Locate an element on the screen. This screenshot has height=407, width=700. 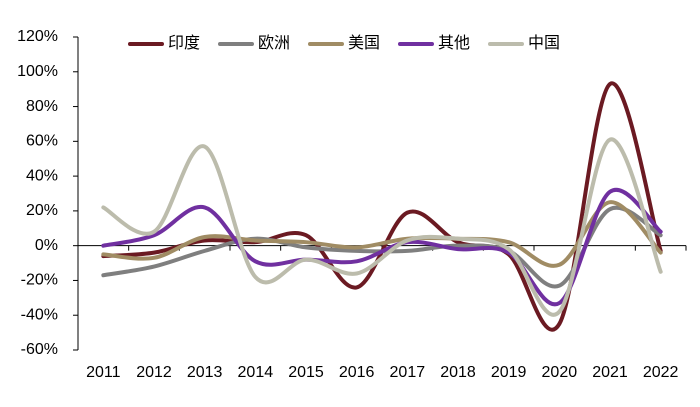
x-tick-label: 2021 is located at coordinates (610, 372).